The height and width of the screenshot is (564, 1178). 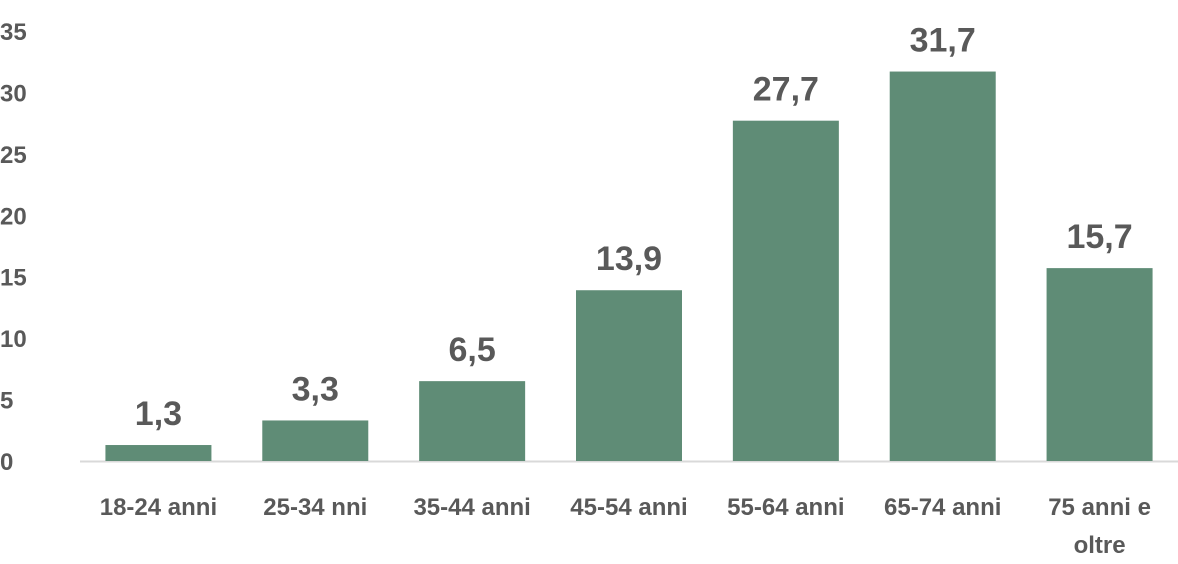 What do you see at coordinates (6, 401) in the screenshot?
I see `y-tick-label: 5` at bounding box center [6, 401].